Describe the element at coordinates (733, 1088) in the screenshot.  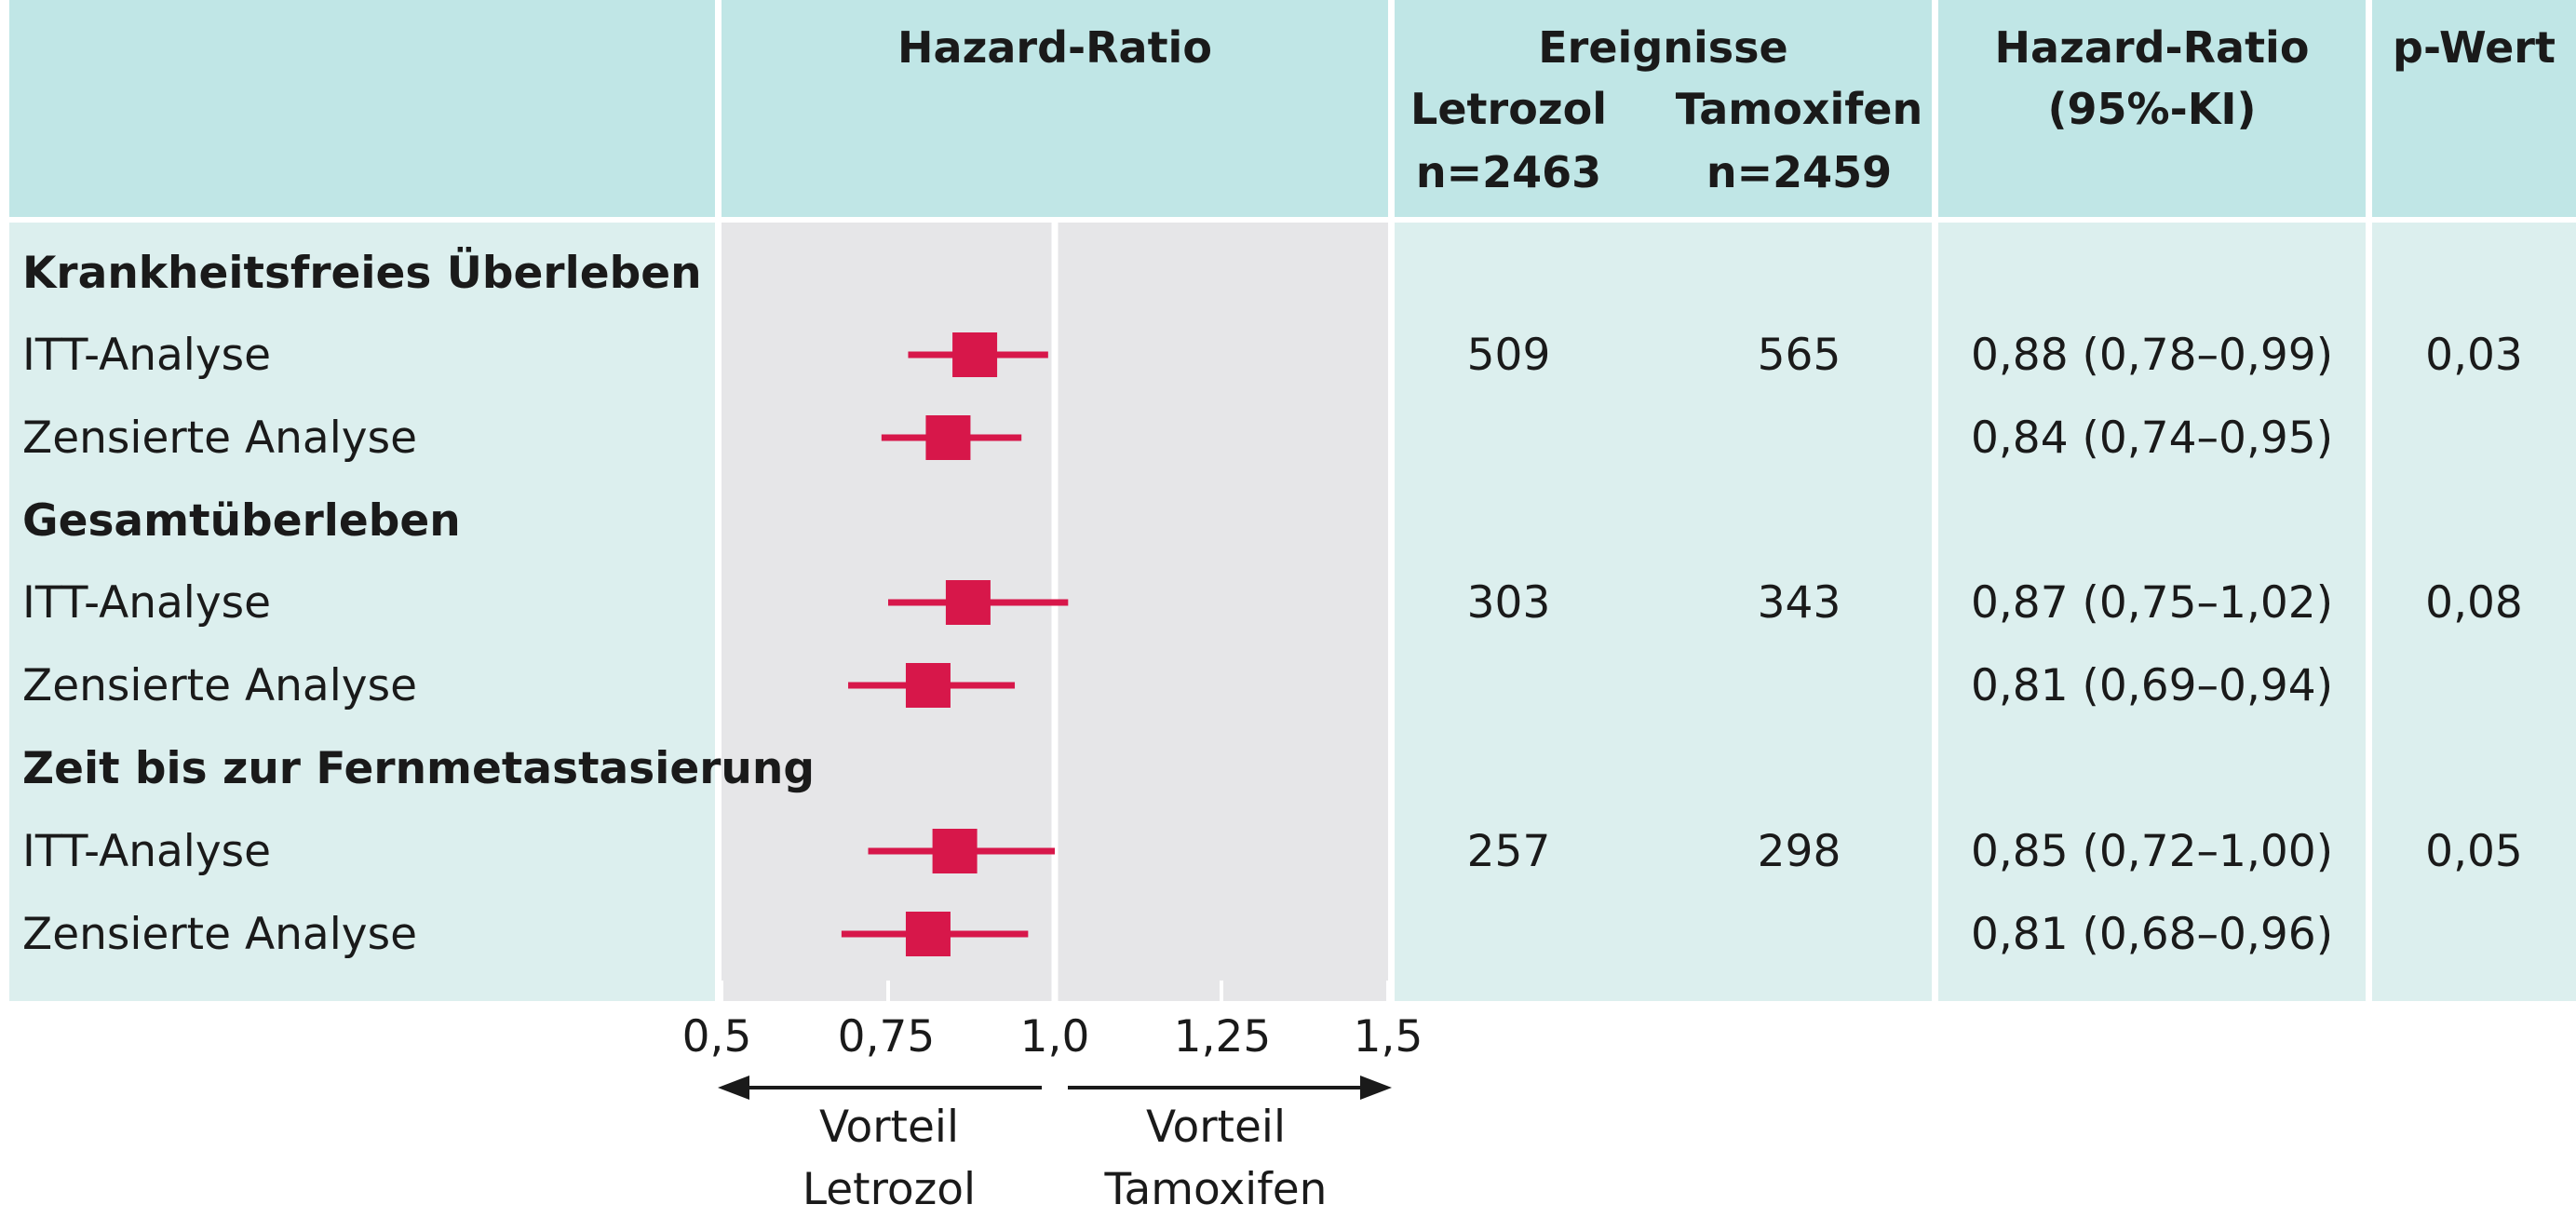
I see `arrow-letrozol-head` at that location.